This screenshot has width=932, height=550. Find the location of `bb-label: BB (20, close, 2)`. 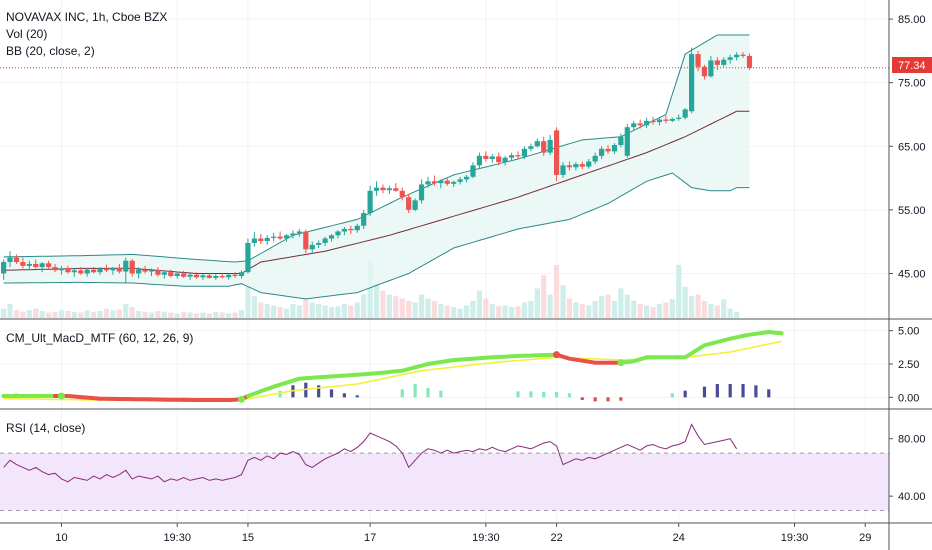

bb-label: BB (20, close, 2) is located at coordinates (50, 51).